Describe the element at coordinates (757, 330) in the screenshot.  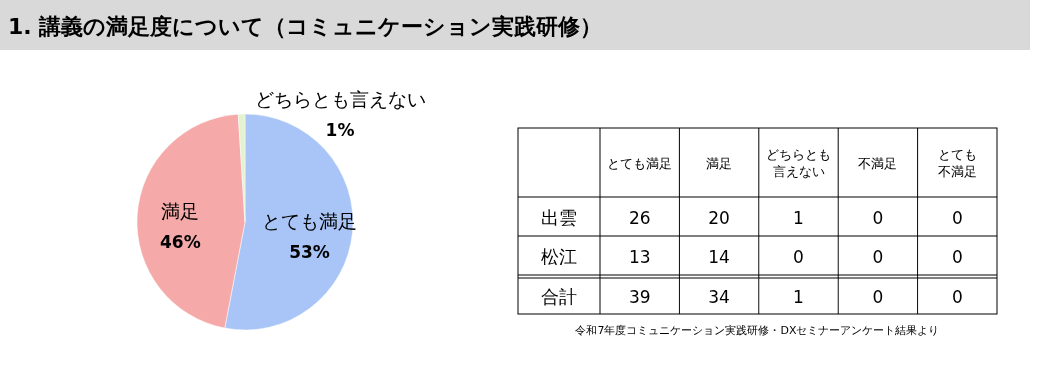
I see `text: 令和7年度コミュニケーション実践研修・DXセミナーアンケート結果より` at that location.